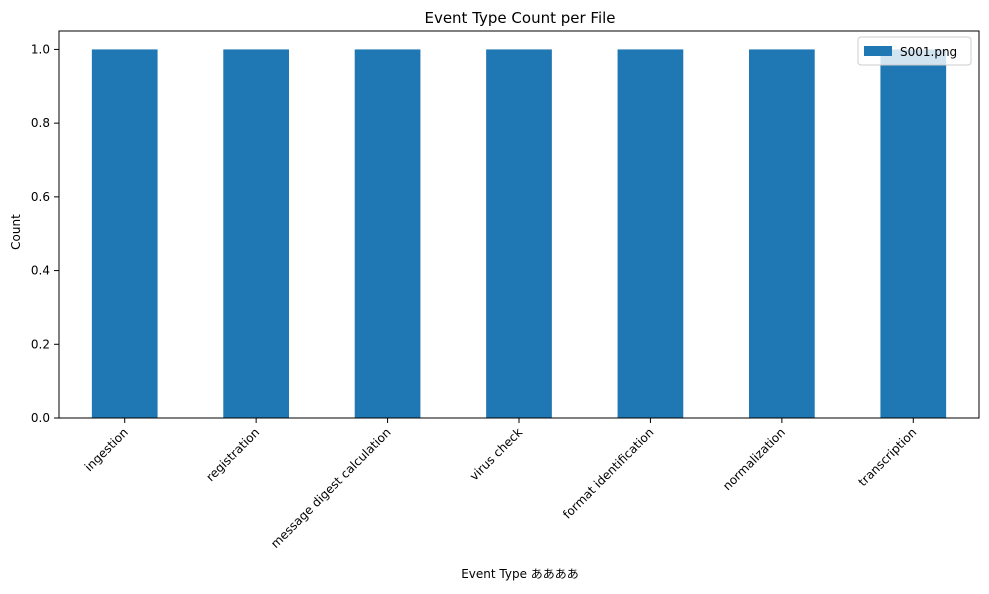 This screenshot has height=594, width=989. What do you see at coordinates (608, 473) in the screenshot?
I see `x-tick-label: format identification` at bounding box center [608, 473].